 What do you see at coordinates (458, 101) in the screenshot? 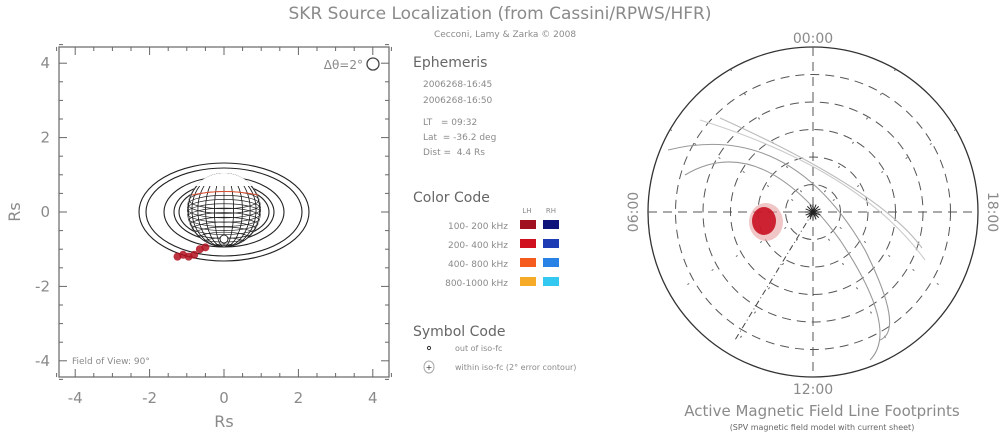
I see `time-end: 2006268-16:50` at bounding box center [458, 101].